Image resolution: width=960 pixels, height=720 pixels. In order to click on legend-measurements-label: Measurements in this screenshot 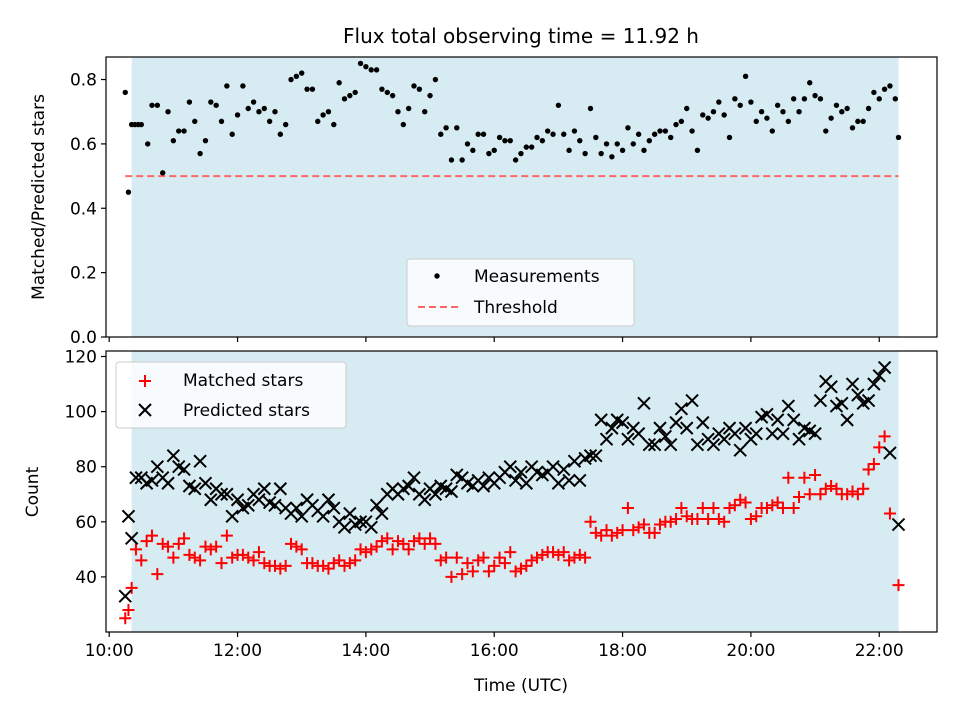, I will do `click(537, 277)`.